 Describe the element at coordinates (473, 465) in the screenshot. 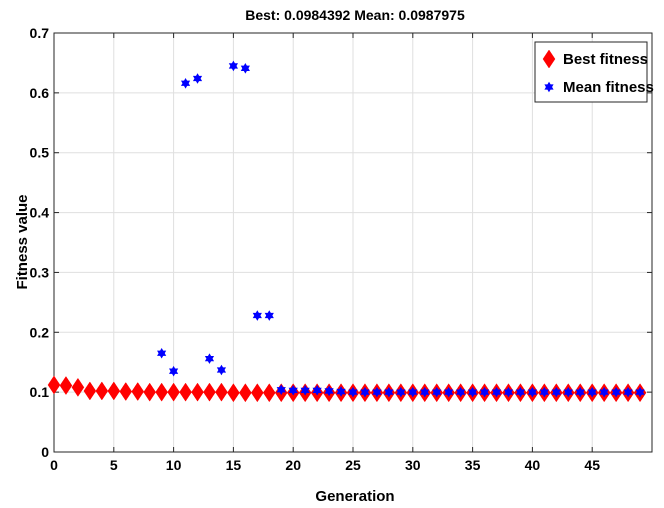

I see `x-tick-label: 35` at that location.